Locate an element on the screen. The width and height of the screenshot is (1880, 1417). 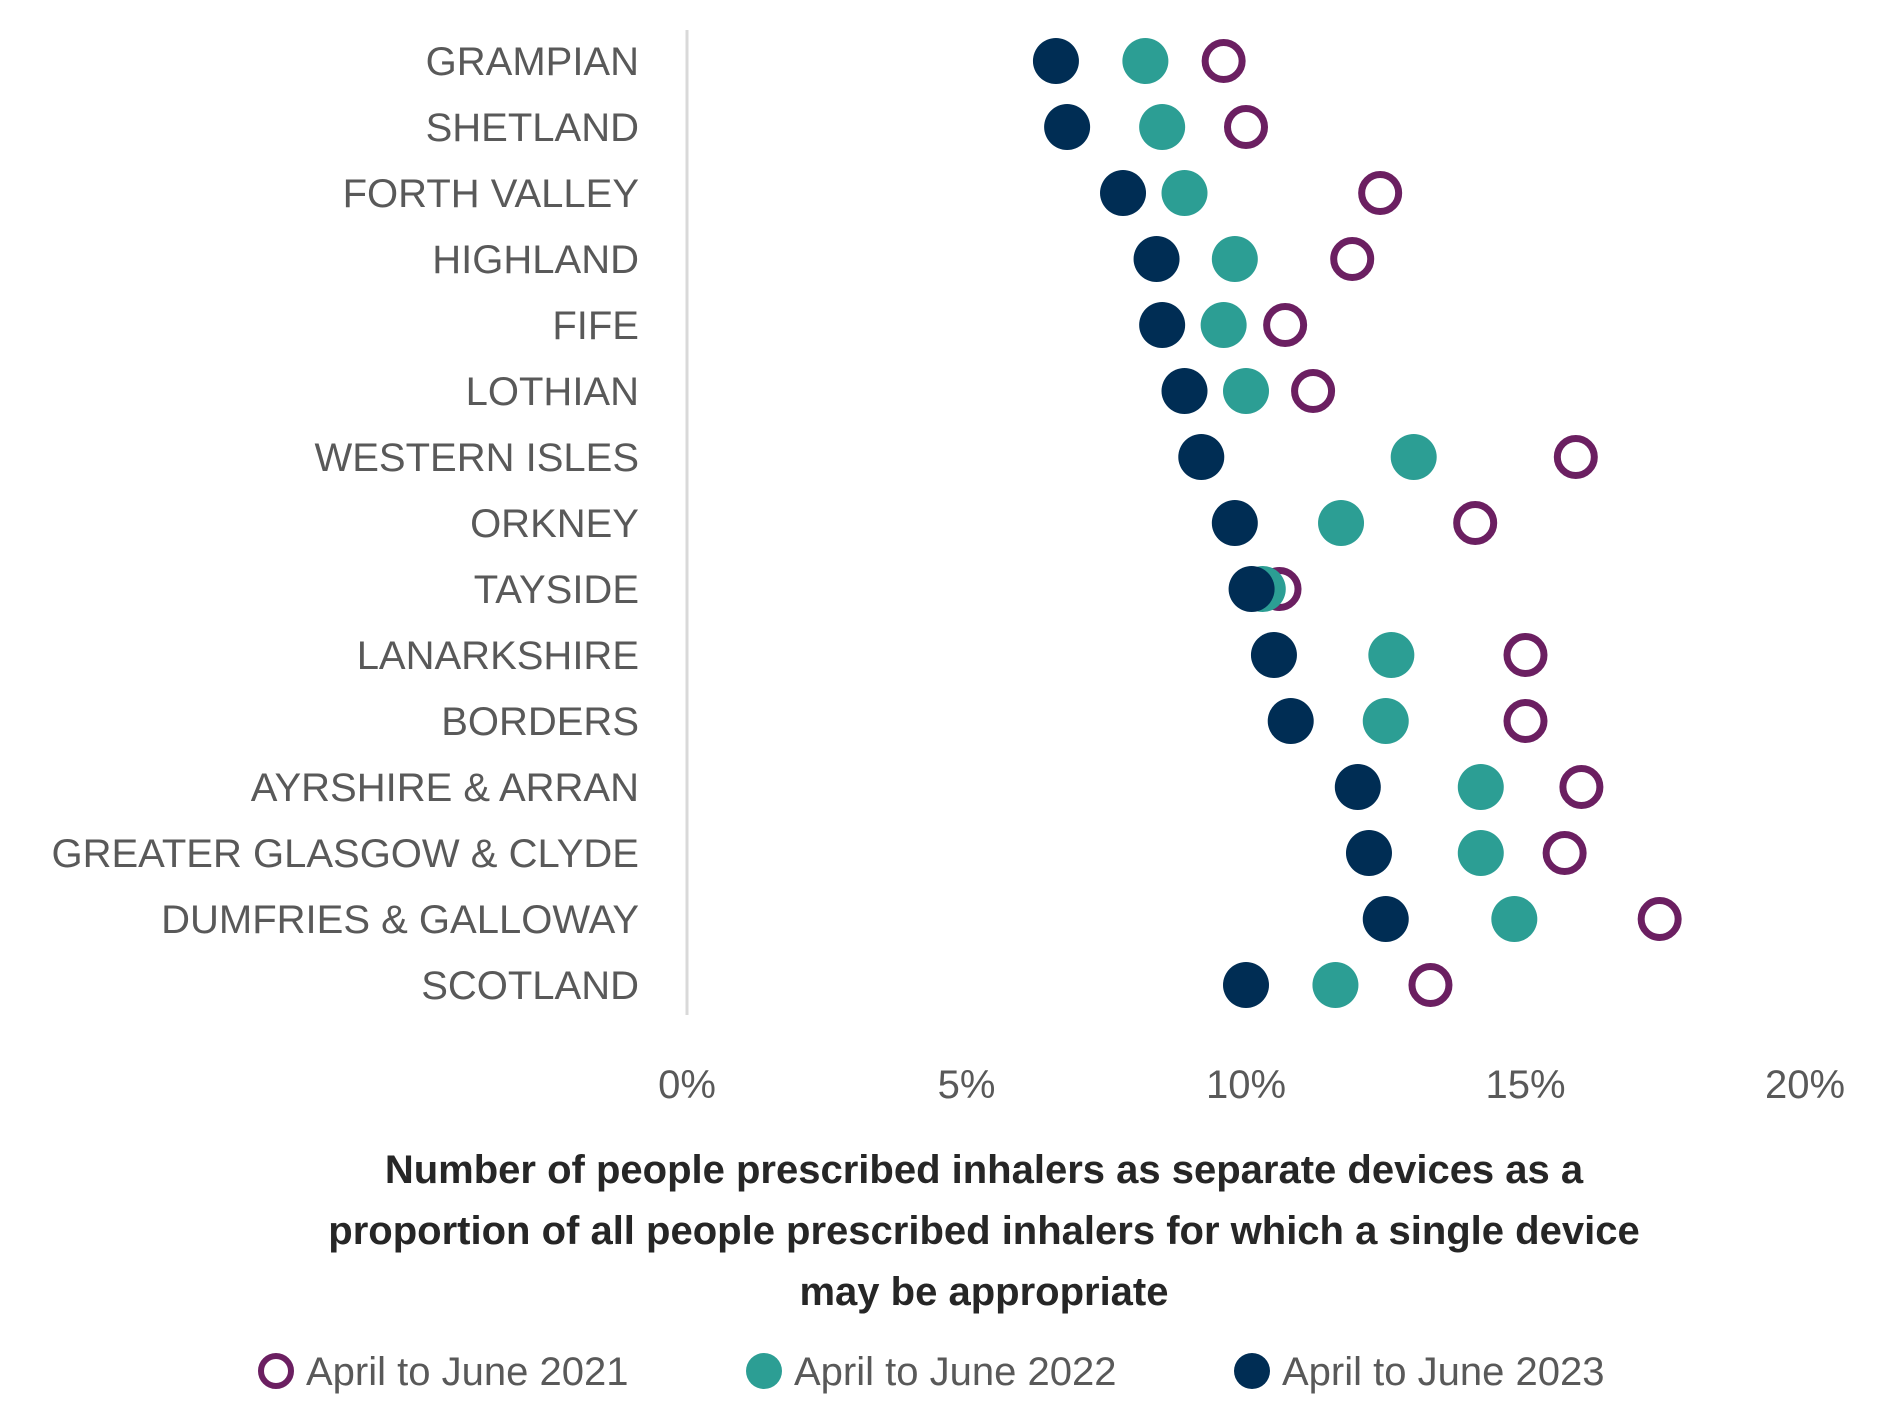
legend-label: April to June 2022 is located at coordinates (955, 1372).